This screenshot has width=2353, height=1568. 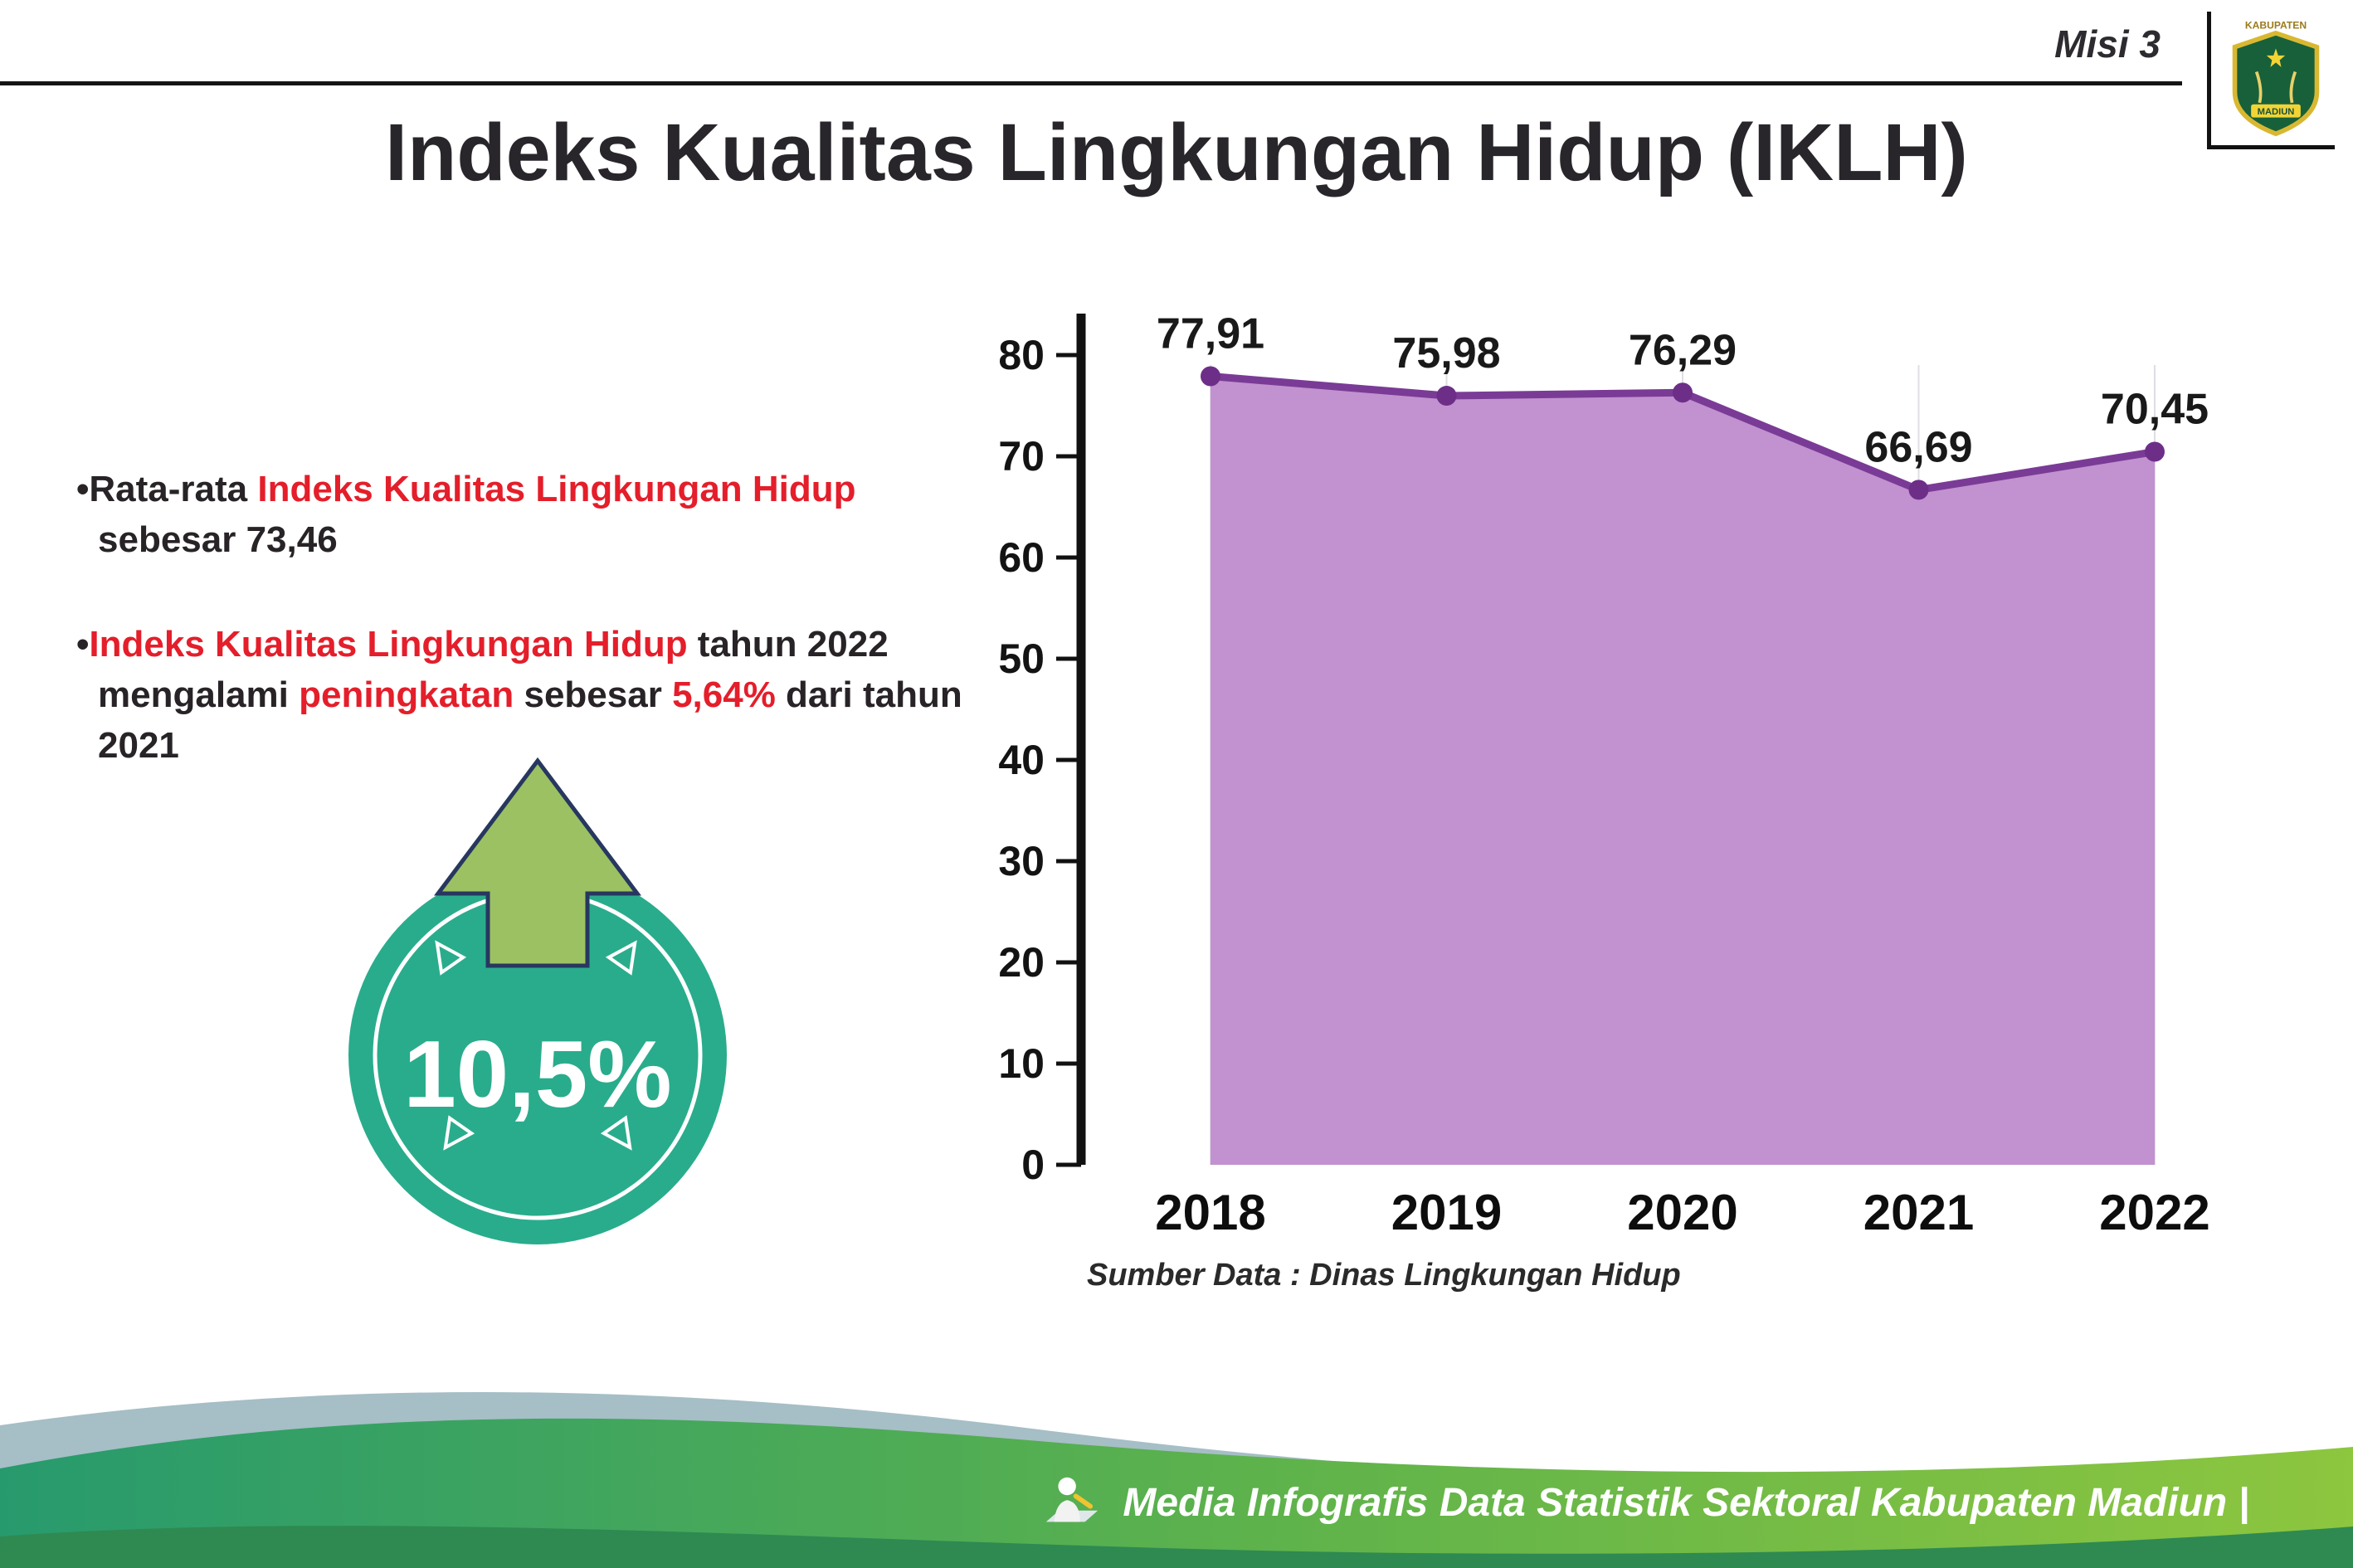 I want to click on wave-dark-green, so click(x=1176, y=1547).